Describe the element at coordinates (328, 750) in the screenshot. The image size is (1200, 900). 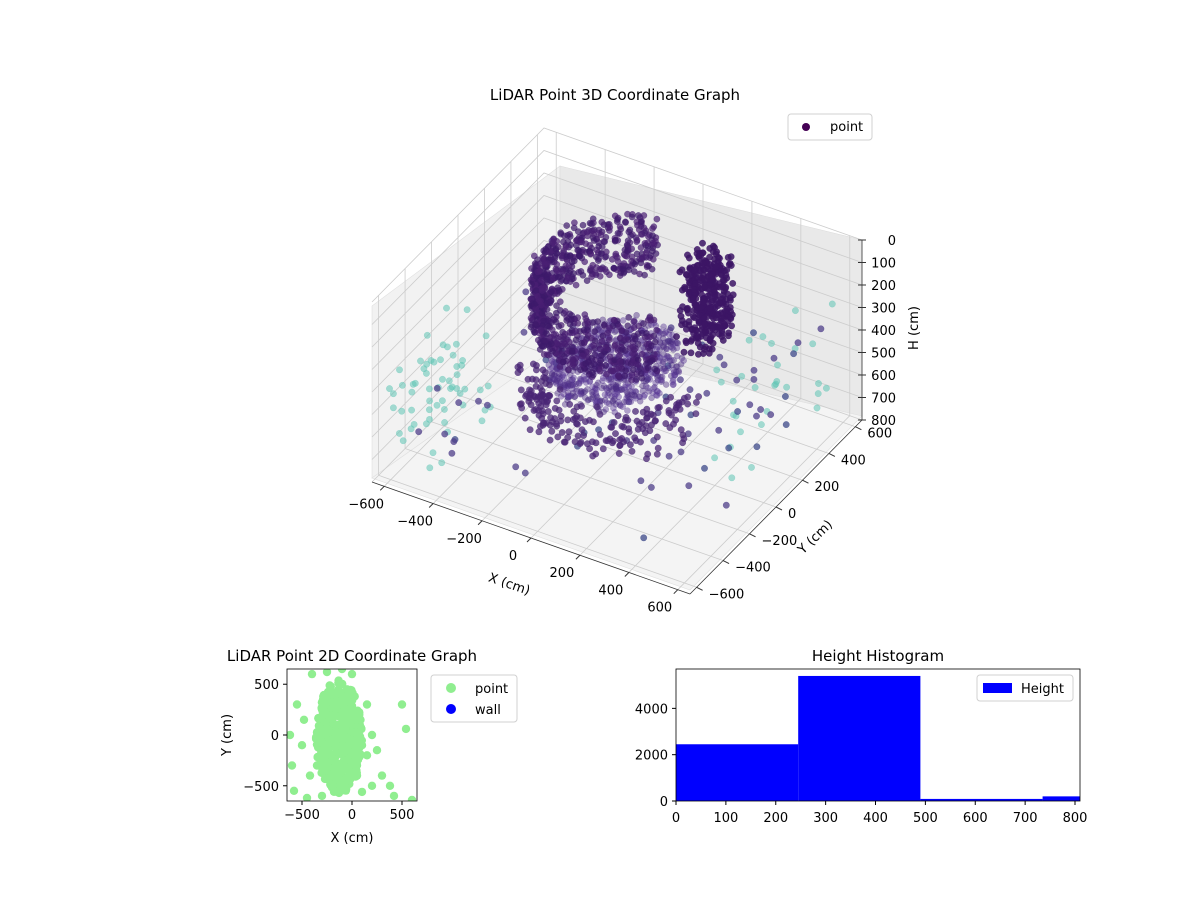
I see `ticks-2d: −500 0 500 500 0 −500` at that location.